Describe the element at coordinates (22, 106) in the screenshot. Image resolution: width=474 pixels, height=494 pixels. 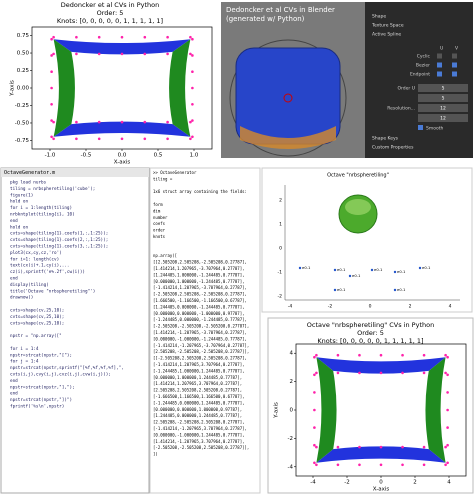
I see `y-tick-label: -0.25` at that location.